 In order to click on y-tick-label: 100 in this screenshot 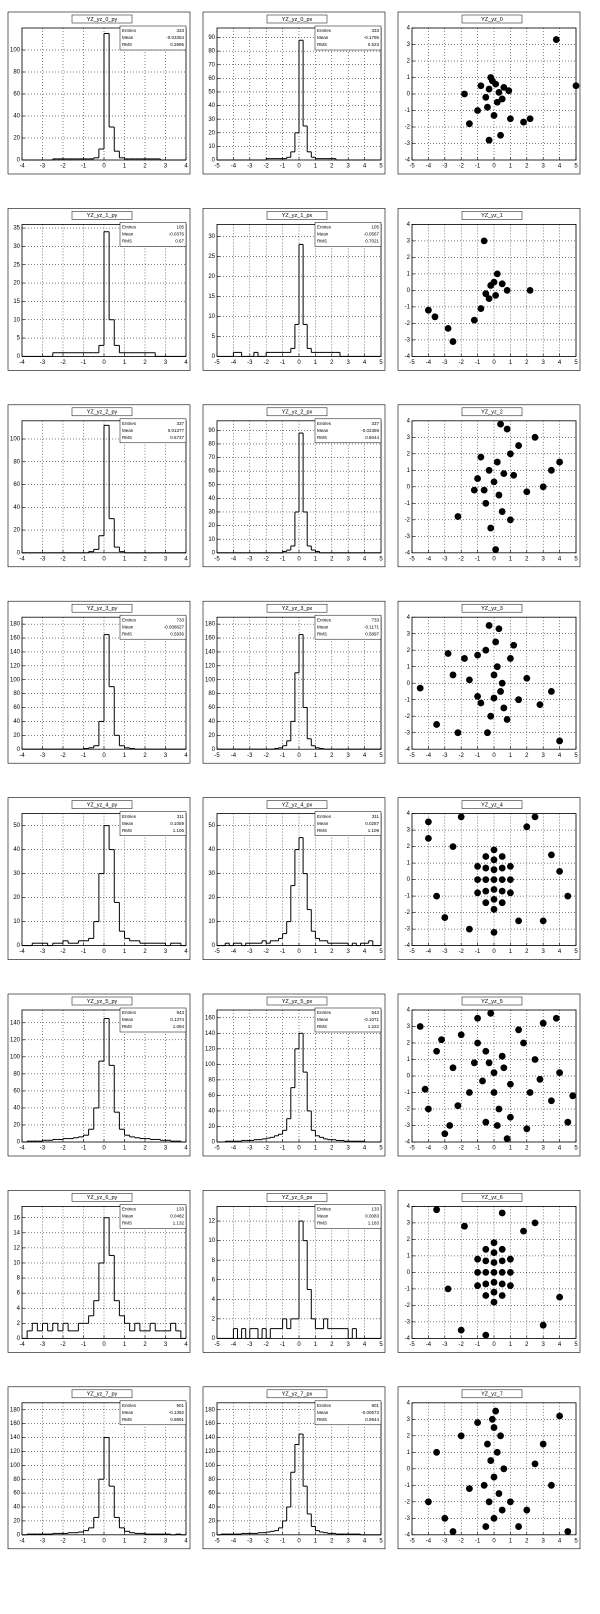, I will do `click(15, 1466)`.